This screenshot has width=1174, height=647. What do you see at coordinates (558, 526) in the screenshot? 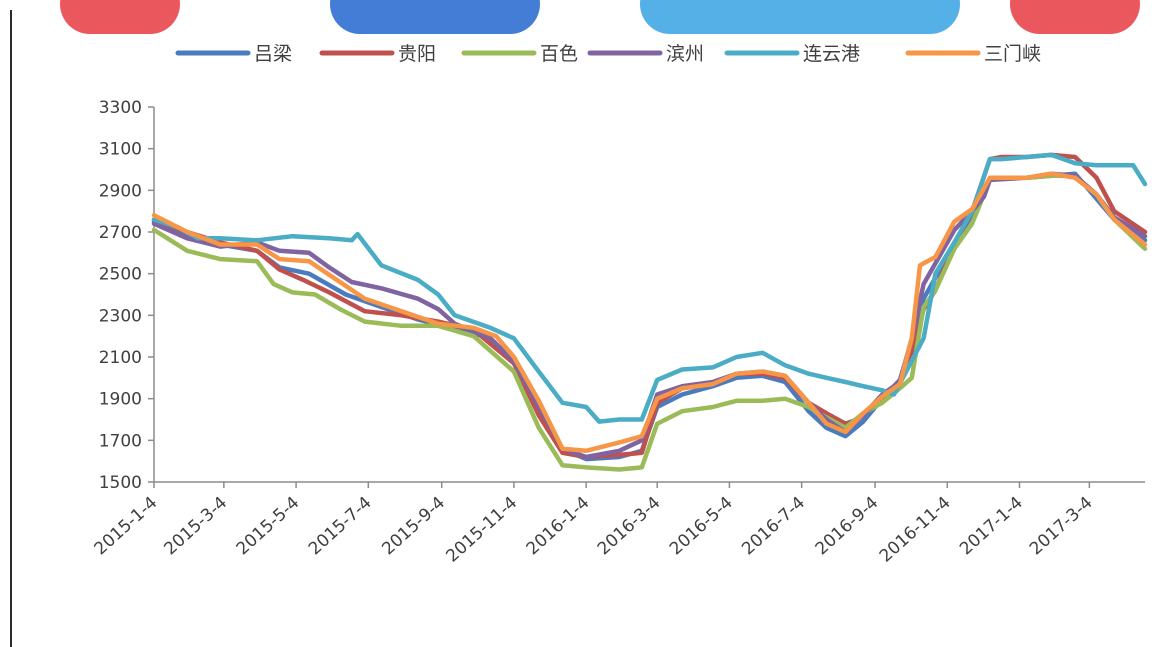
I see `x-tick-label: 2016-1-4` at bounding box center [558, 526].